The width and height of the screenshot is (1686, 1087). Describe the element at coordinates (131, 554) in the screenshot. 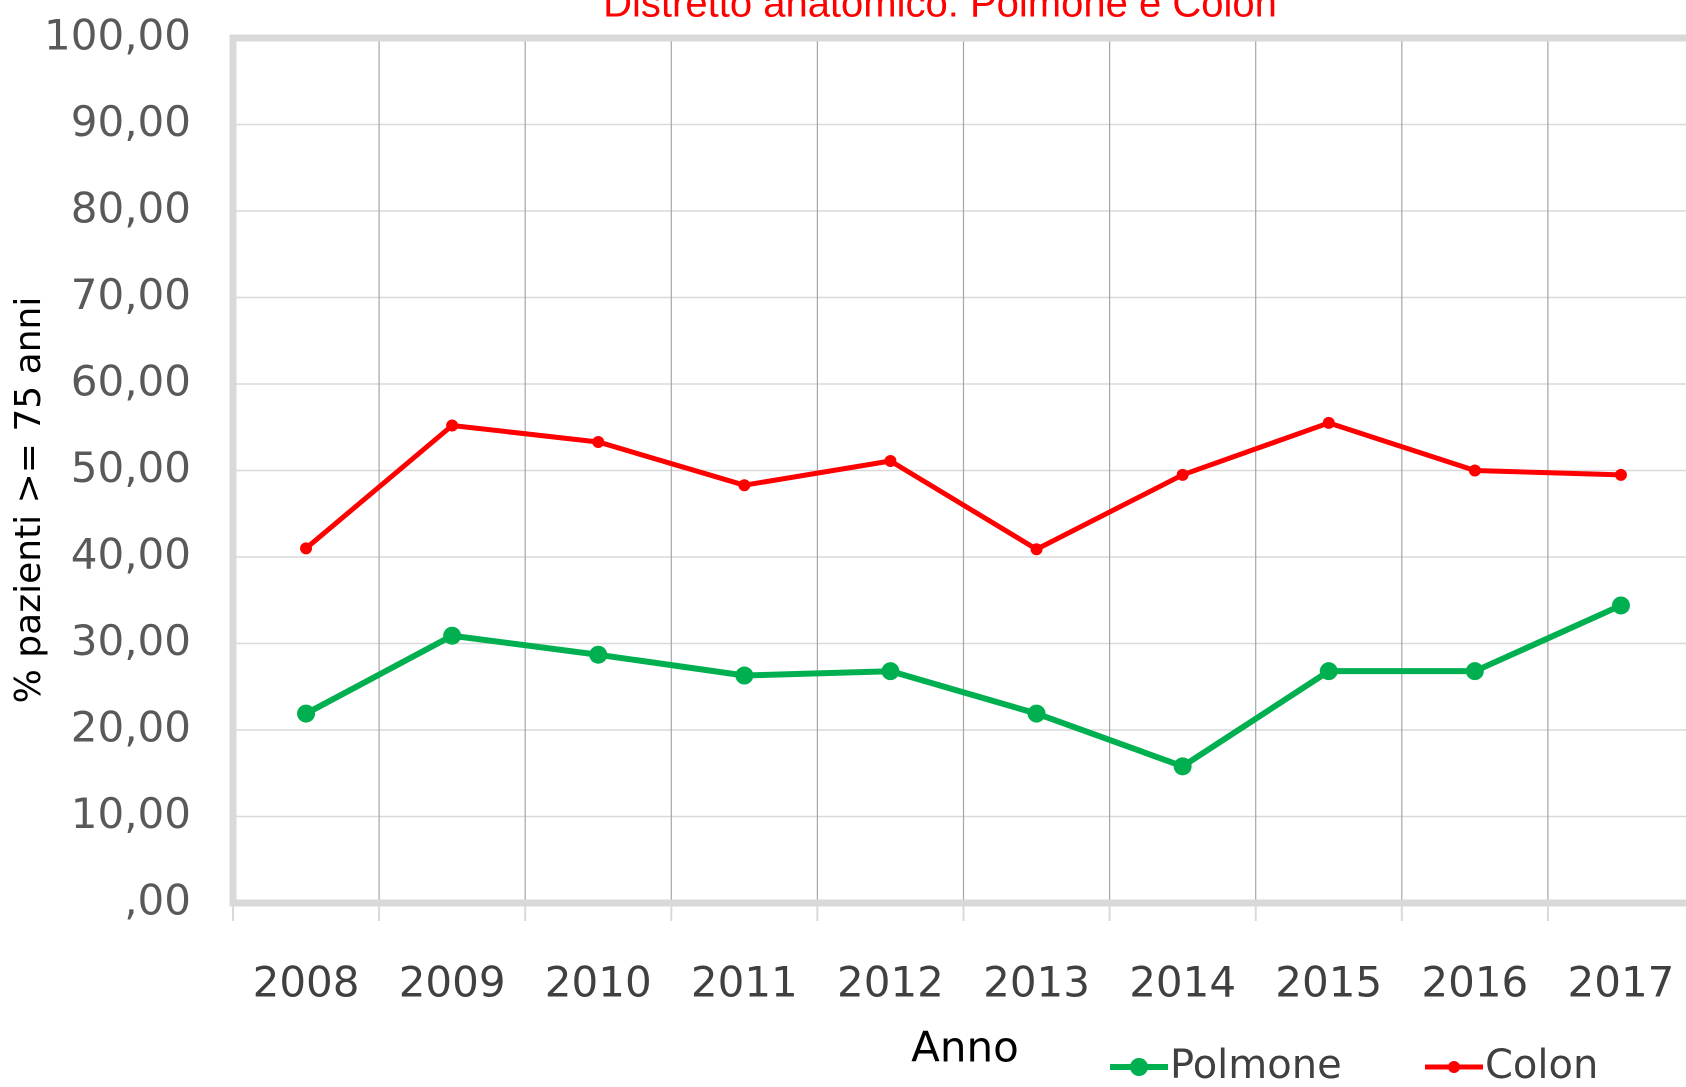

I see `y-tick-label: 40,00` at that location.